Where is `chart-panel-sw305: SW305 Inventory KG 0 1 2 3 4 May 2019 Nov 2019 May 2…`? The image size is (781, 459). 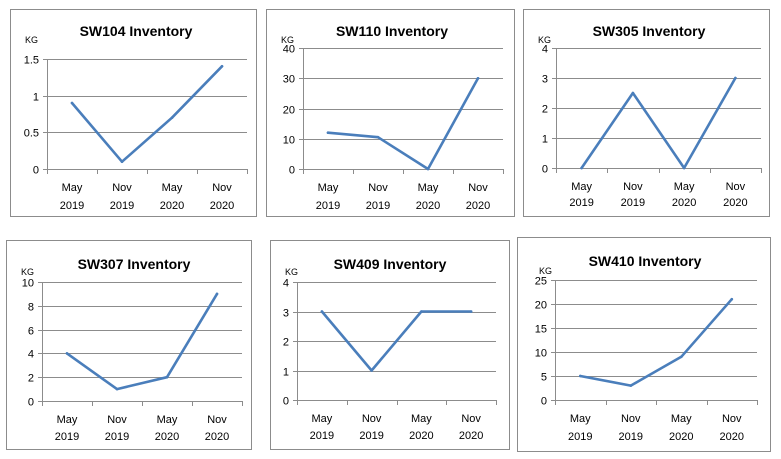
chart-panel-sw305: SW305 Inventory KG 0 1 2 3 4 May 2019 Nov 2019 May 2… is located at coordinates (646, 113).